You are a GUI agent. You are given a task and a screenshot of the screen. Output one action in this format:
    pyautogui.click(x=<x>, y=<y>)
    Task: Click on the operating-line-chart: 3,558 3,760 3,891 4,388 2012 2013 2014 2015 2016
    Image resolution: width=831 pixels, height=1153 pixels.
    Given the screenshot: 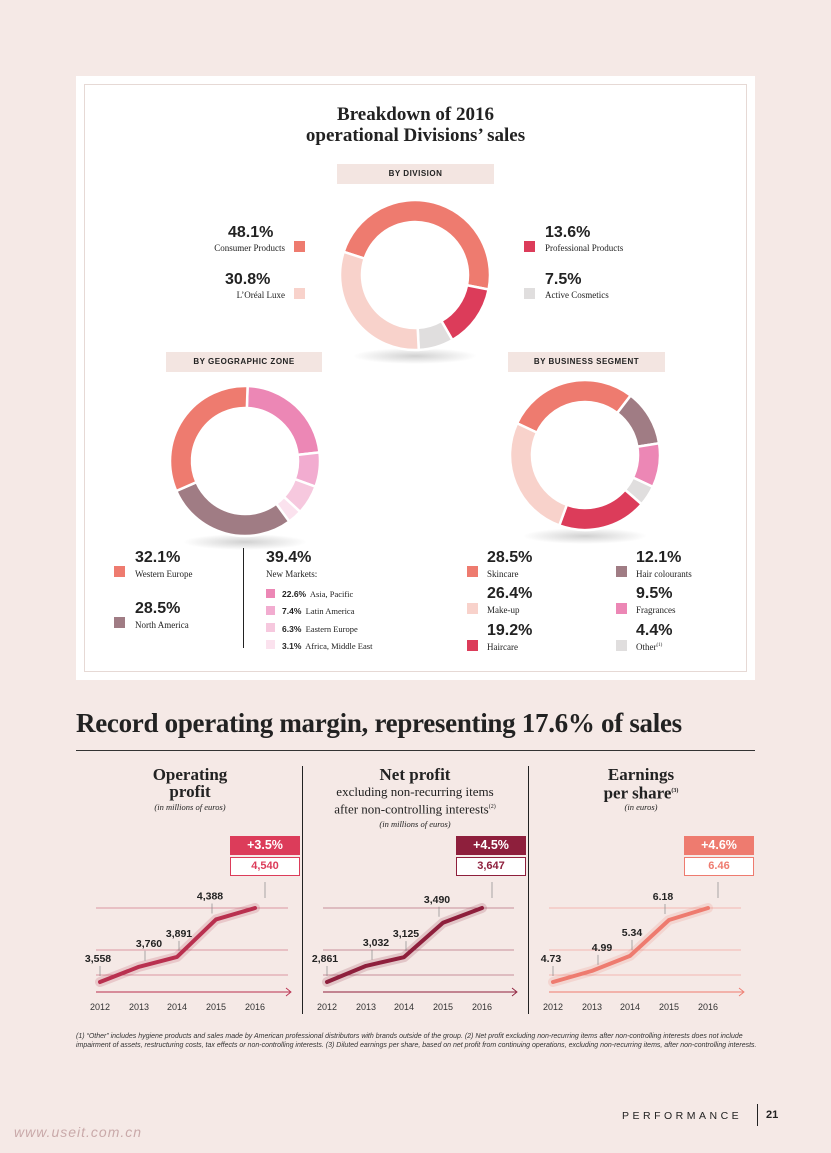 What is the action you would take?
    pyautogui.click(x=188, y=947)
    